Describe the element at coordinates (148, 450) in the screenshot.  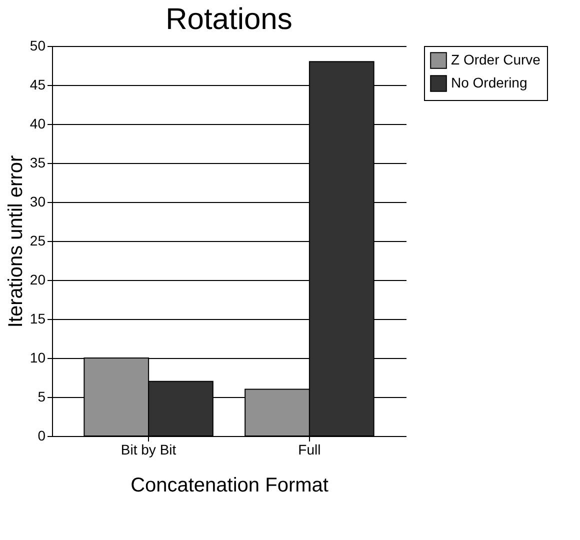
I see `x-tick-label: Bit by Bit` at that location.